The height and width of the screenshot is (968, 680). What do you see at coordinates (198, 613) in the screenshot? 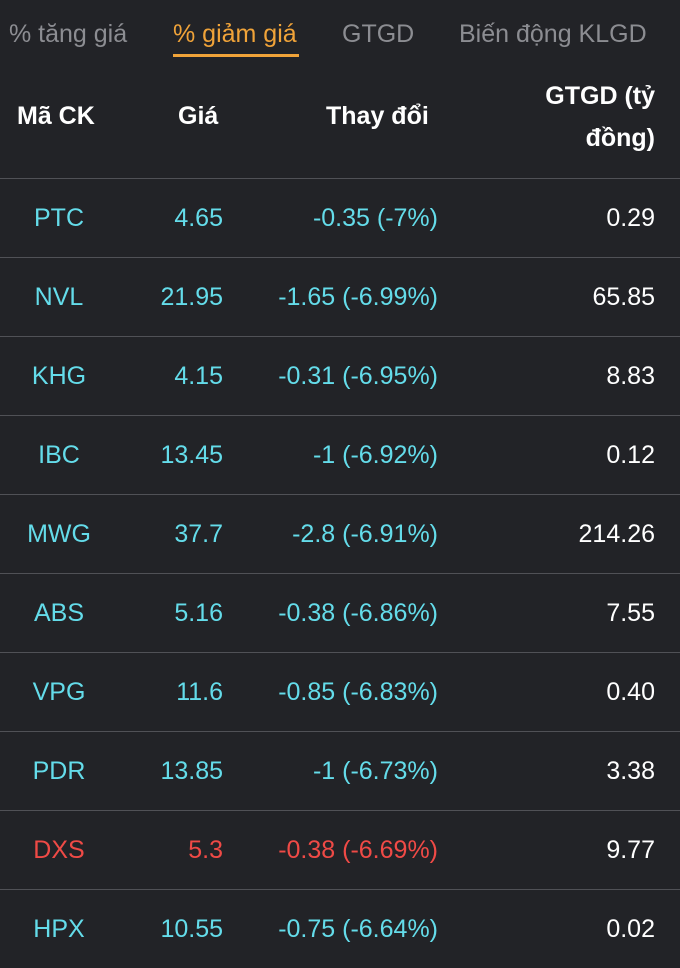
I see `stock-price: 5.16` at bounding box center [198, 613].